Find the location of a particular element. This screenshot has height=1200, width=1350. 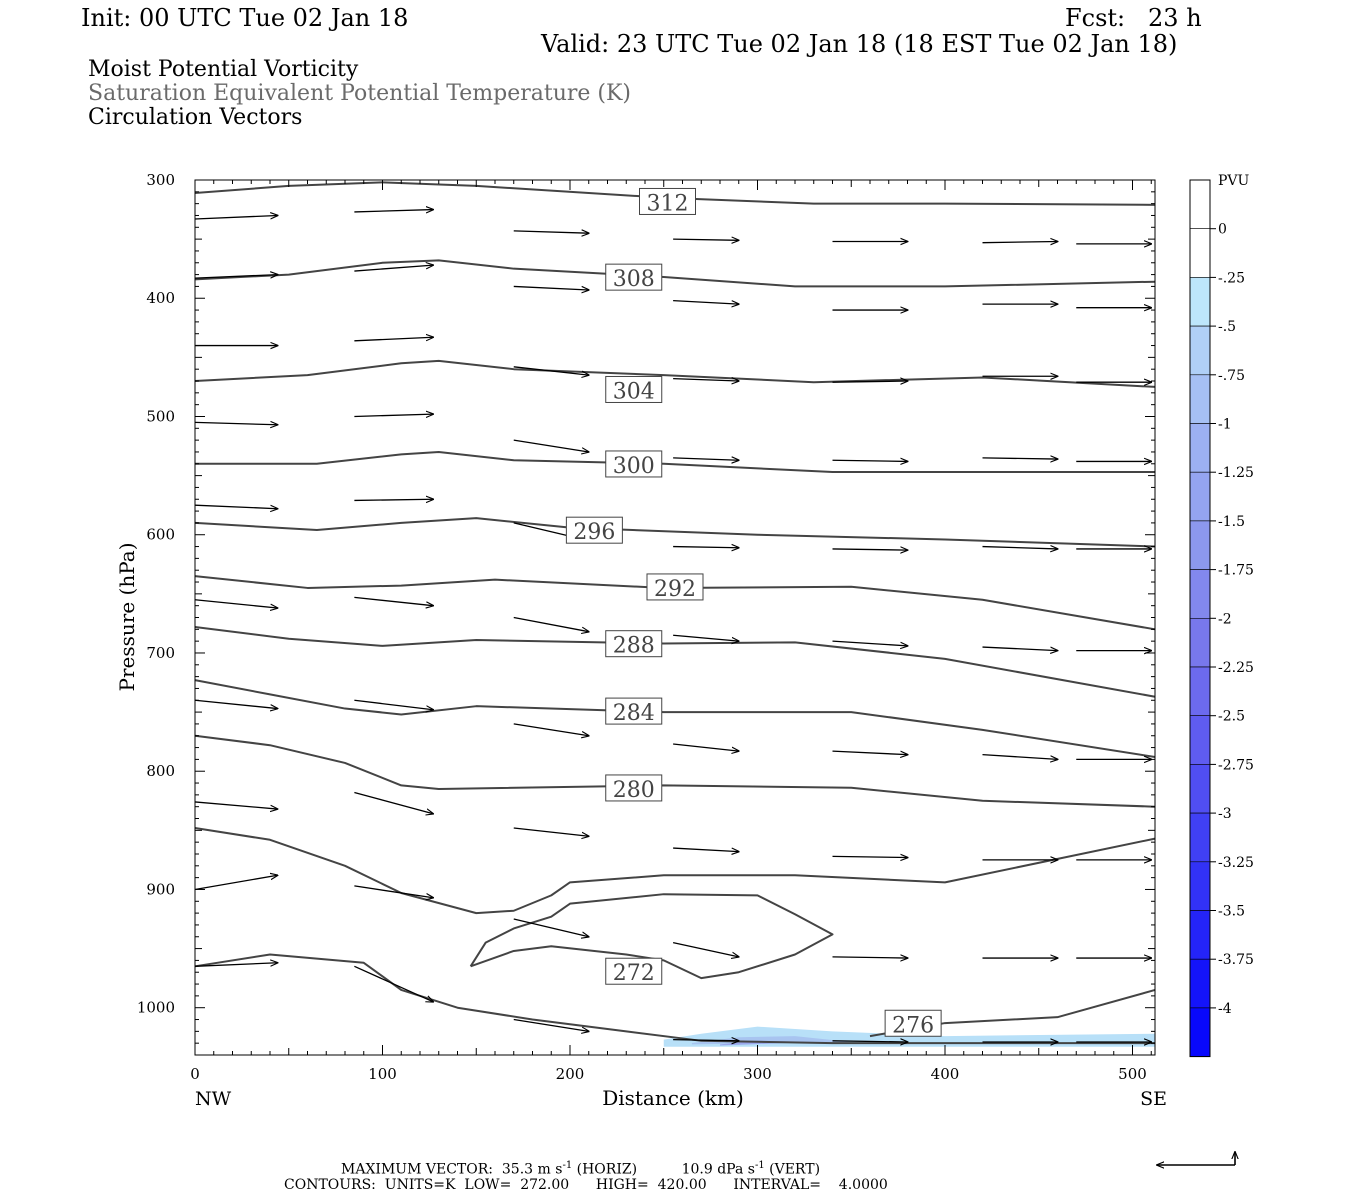

contour-label-text: 312 is located at coordinates (668, 203).